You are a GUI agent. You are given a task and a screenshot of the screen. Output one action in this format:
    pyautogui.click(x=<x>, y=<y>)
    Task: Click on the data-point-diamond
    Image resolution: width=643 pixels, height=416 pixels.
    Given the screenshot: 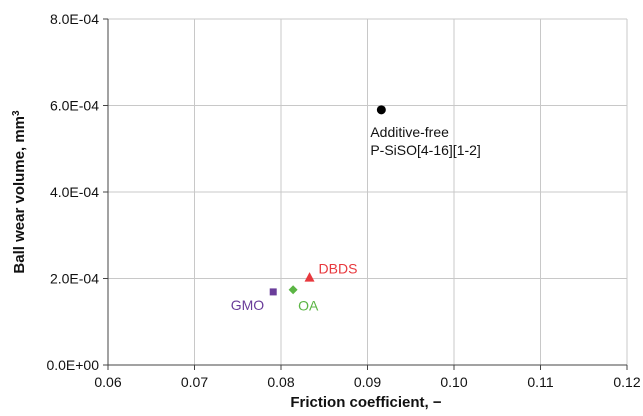 What is the action you would take?
    pyautogui.click(x=293, y=290)
    